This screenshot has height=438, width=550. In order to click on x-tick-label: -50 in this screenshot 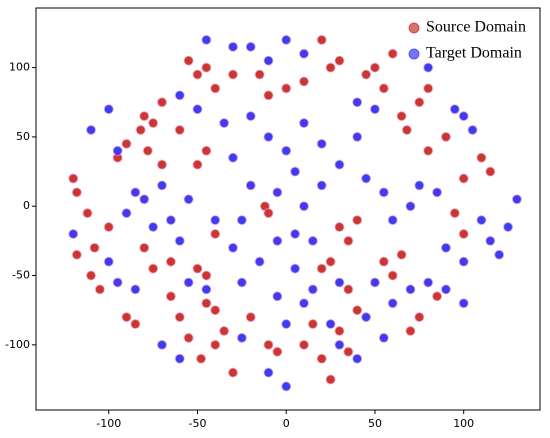, I will do `click(198, 423)`.